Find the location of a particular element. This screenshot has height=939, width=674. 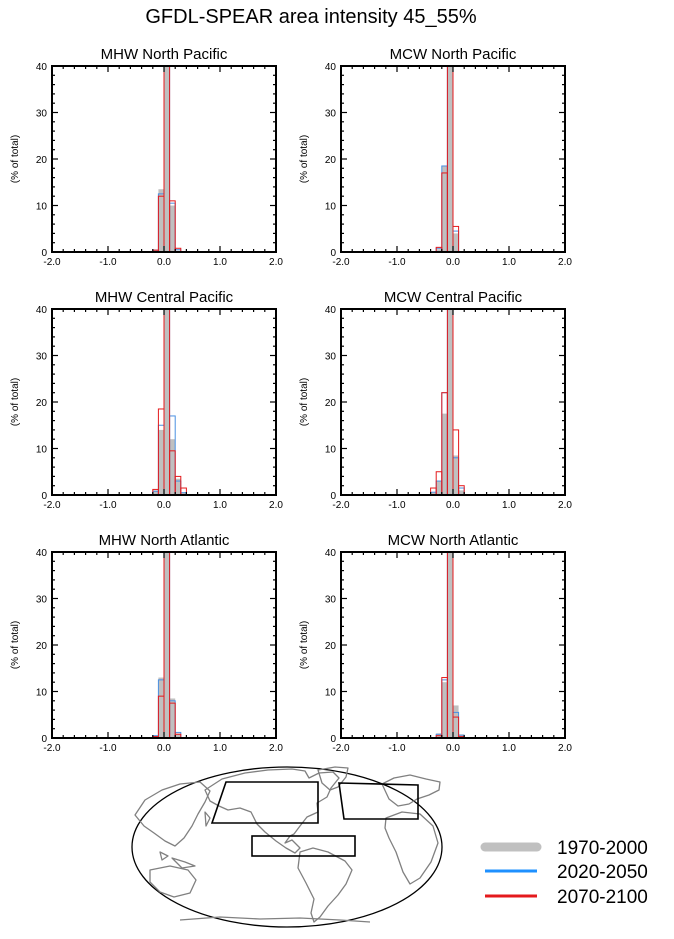

land-australia is located at coordinates (173, 881).